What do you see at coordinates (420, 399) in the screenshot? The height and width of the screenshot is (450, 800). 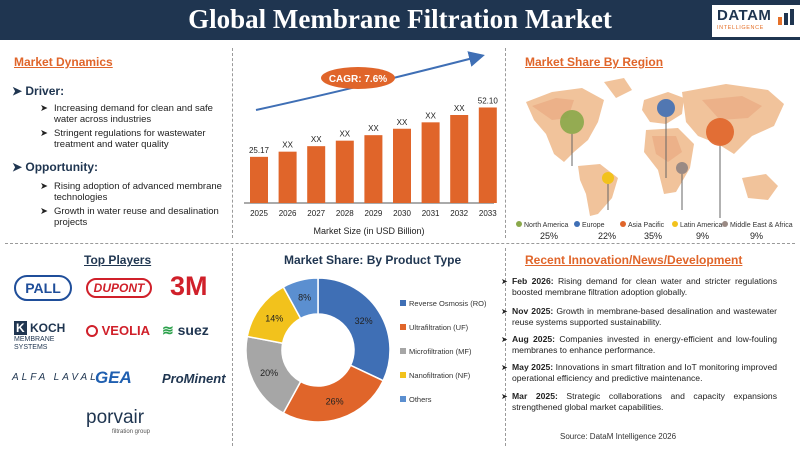 I see `product-legend-label: Others` at bounding box center [420, 399].